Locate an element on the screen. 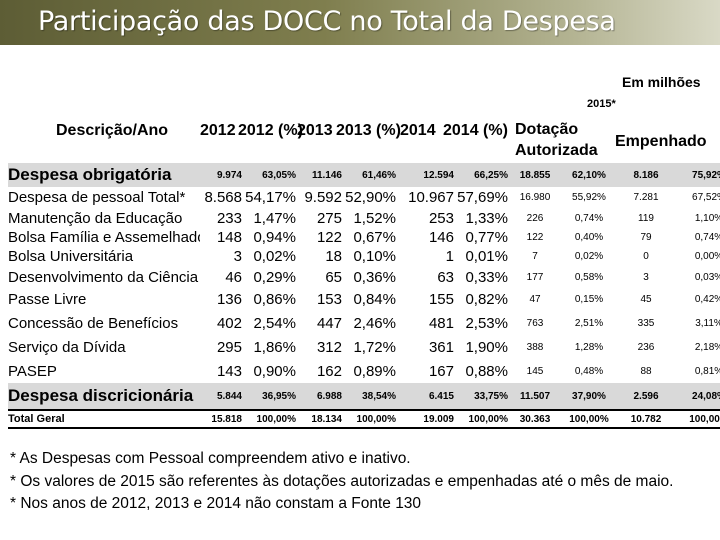 The width and height of the screenshot is (720, 540). value-2013: 122 is located at coordinates (329, 237).